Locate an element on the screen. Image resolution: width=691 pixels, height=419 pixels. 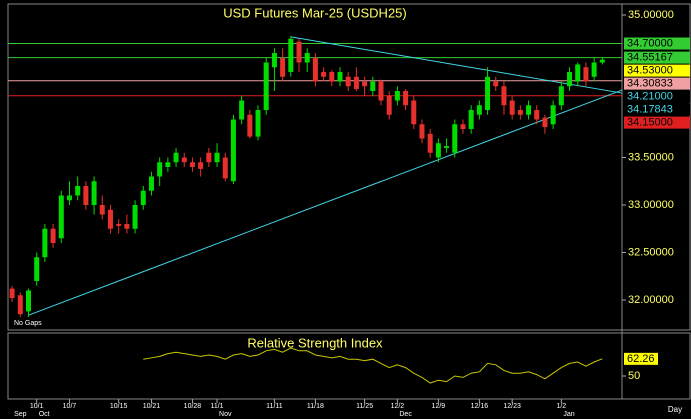
x-tick-label: 12/23 is located at coordinates (512, 406).